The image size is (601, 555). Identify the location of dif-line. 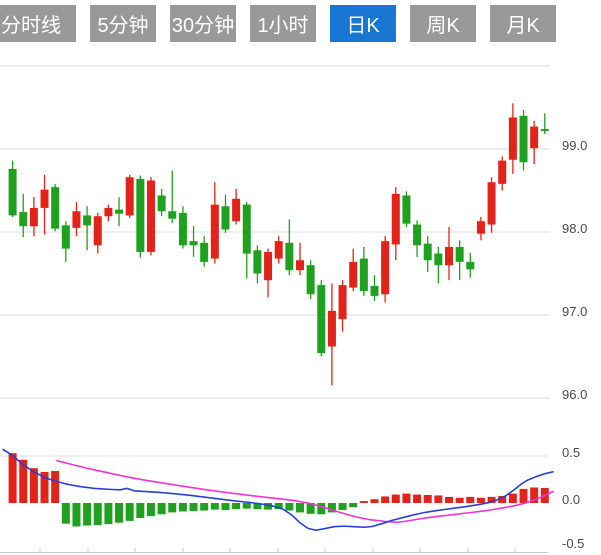
(278, 490).